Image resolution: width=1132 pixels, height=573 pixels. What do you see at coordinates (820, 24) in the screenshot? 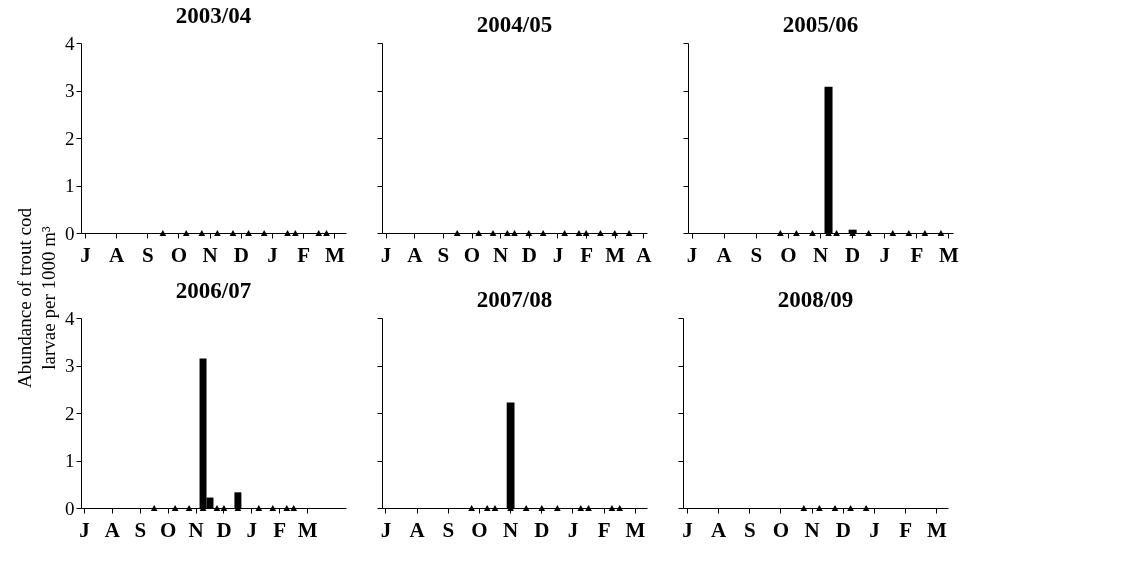
I see `chart-title: 2005/06` at bounding box center [820, 24].